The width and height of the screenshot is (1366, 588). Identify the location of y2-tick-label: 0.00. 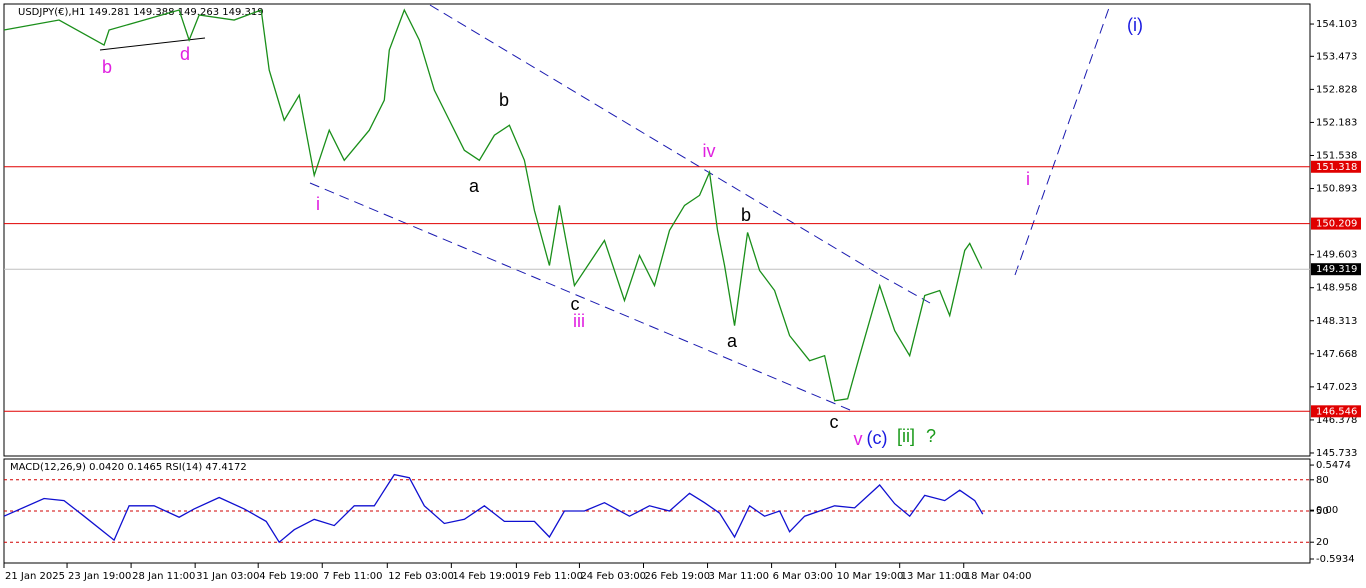
(1327, 510).